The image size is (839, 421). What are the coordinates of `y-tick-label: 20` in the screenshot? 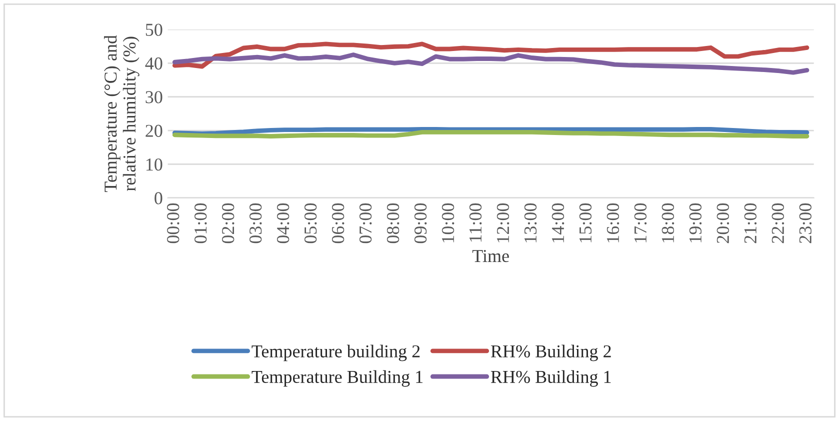 It's located at (154, 130).